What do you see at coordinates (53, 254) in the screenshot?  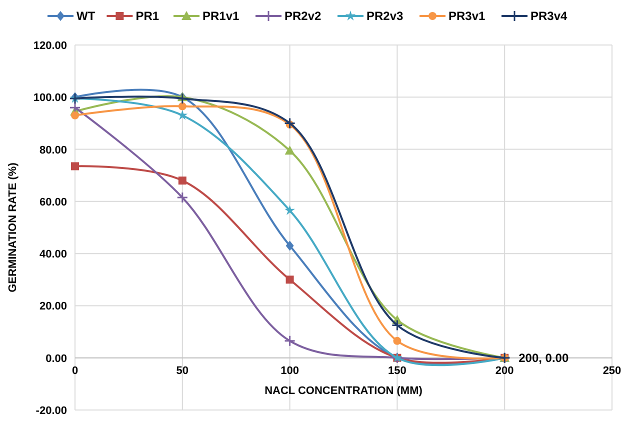 I see `y-tick-label: 40.00` at bounding box center [53, 254].